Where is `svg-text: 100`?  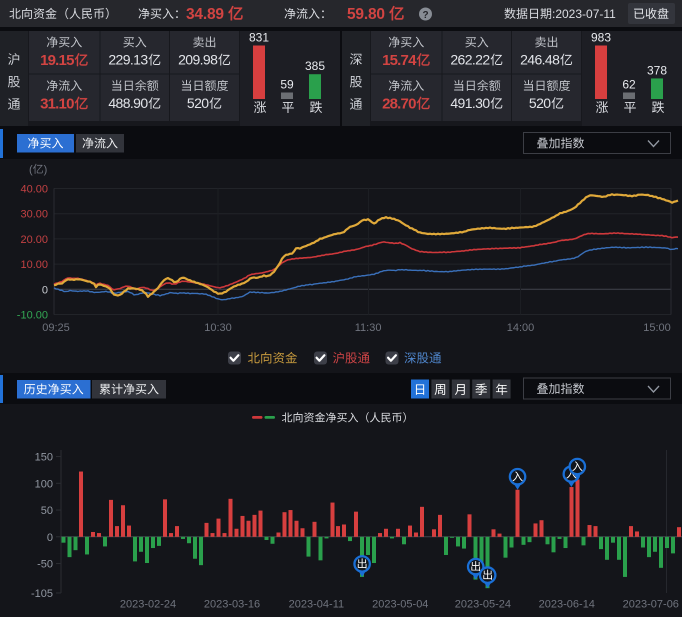 svg-text: 100 is located at coordinates (44, 484).